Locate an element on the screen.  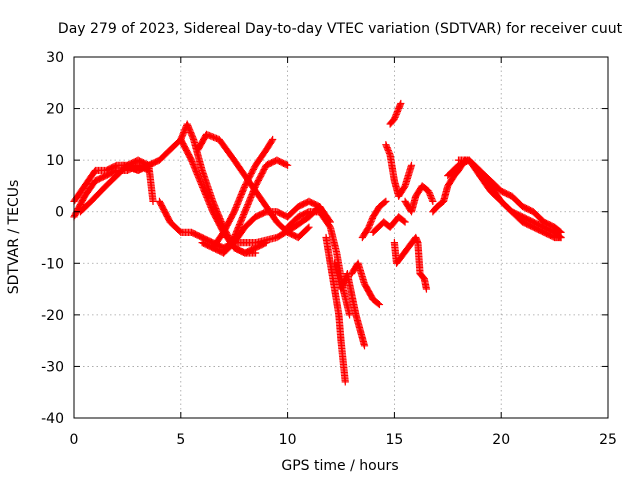
x-tick-label: 10 is located at coordinates (288, 440).